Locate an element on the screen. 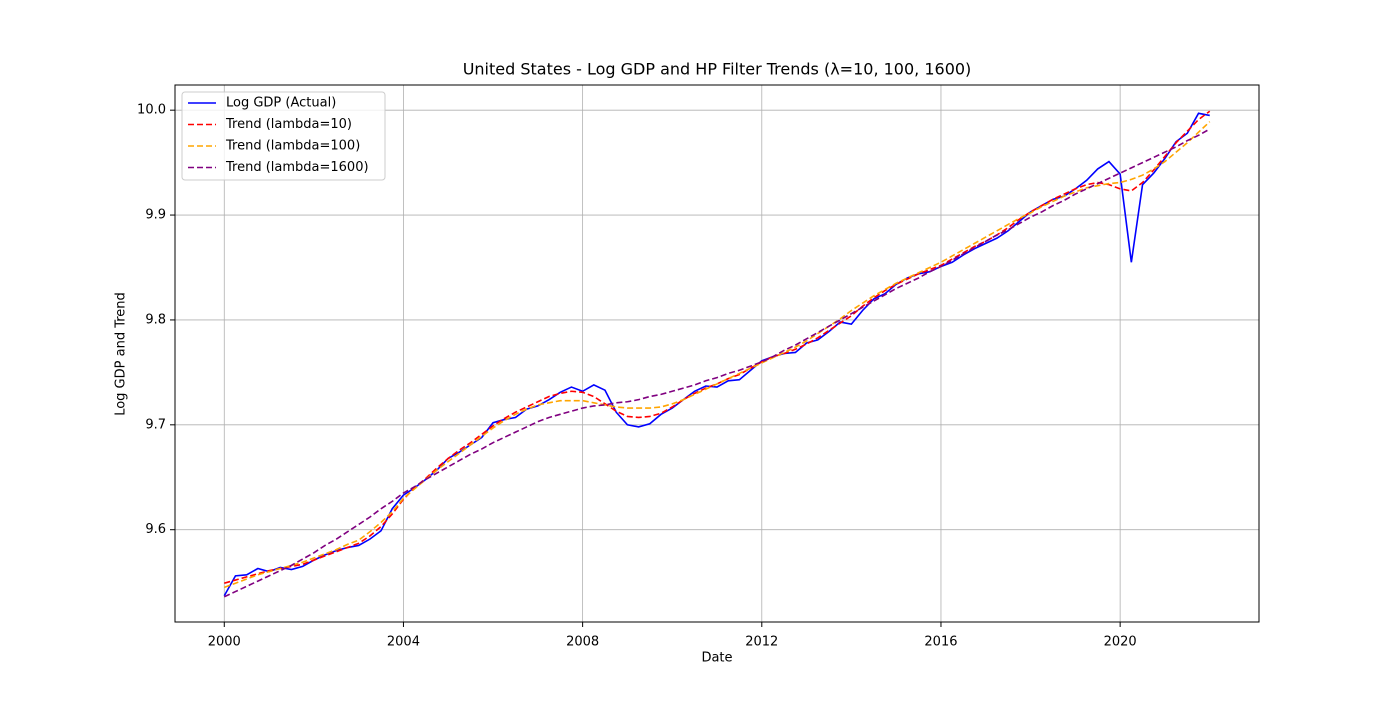 Image resolution: width=1400 pixels, height=704 pixels. x-tick-label: 2008 is located at coordinates (582, 642).